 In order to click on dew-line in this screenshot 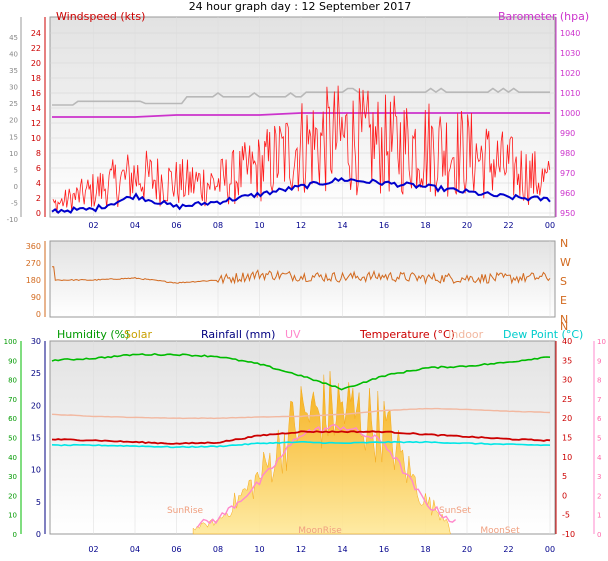, I will do `click(301, 444)`.